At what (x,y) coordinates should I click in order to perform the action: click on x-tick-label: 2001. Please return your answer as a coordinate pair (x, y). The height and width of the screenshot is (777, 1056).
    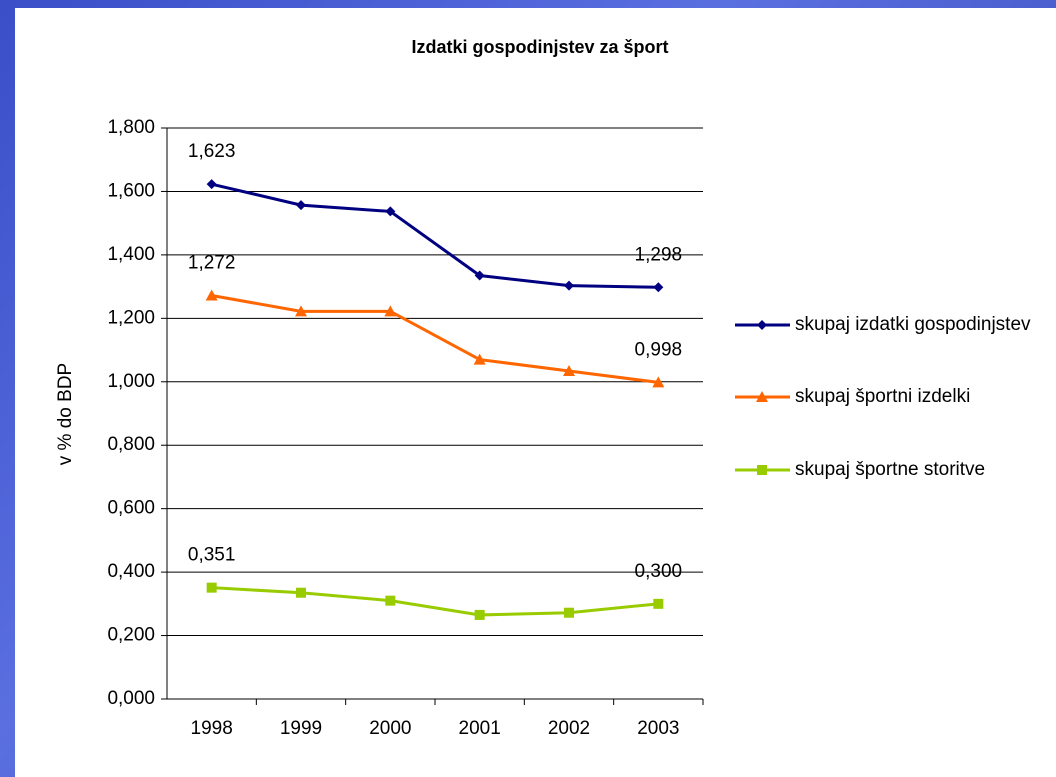
    Looking at the image, I should click on (480, 728).